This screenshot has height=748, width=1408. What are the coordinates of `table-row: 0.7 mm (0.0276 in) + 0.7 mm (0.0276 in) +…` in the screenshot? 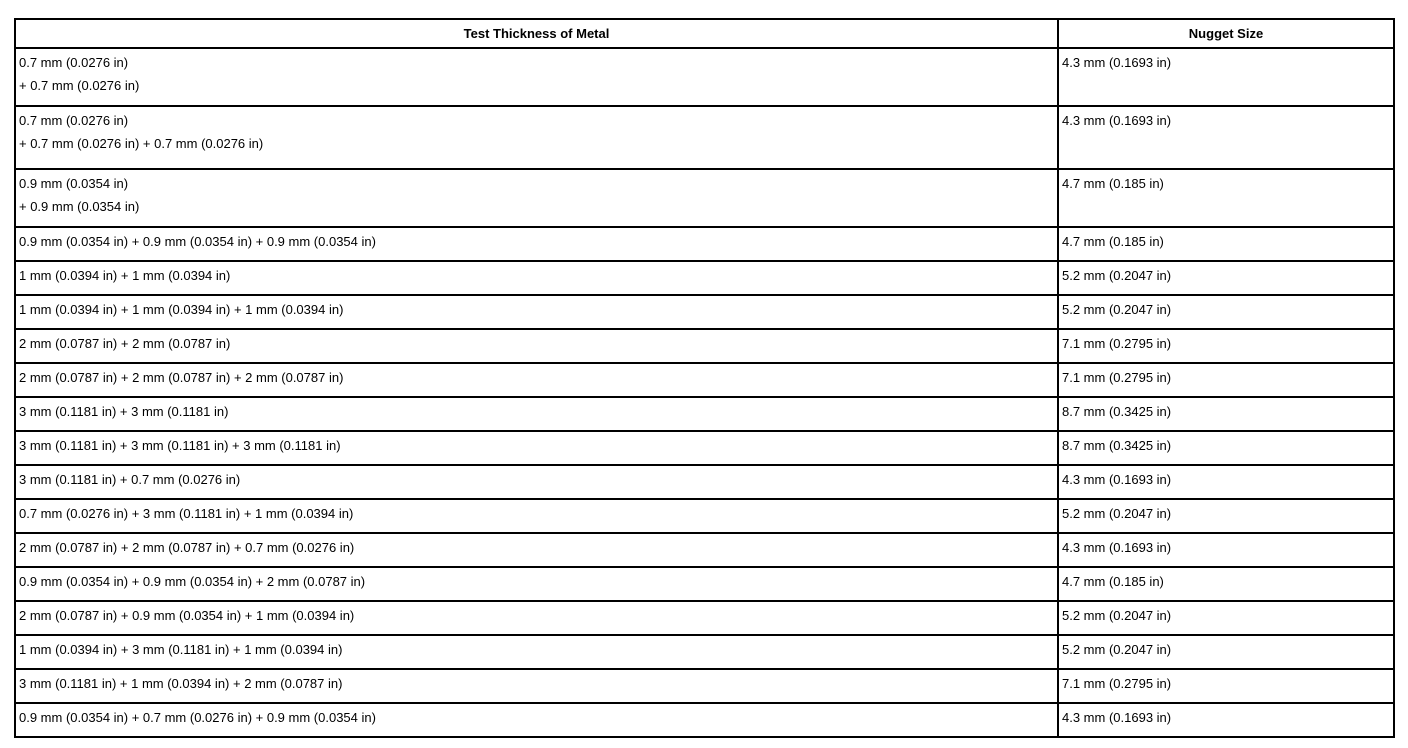 It's located at (704, 138).